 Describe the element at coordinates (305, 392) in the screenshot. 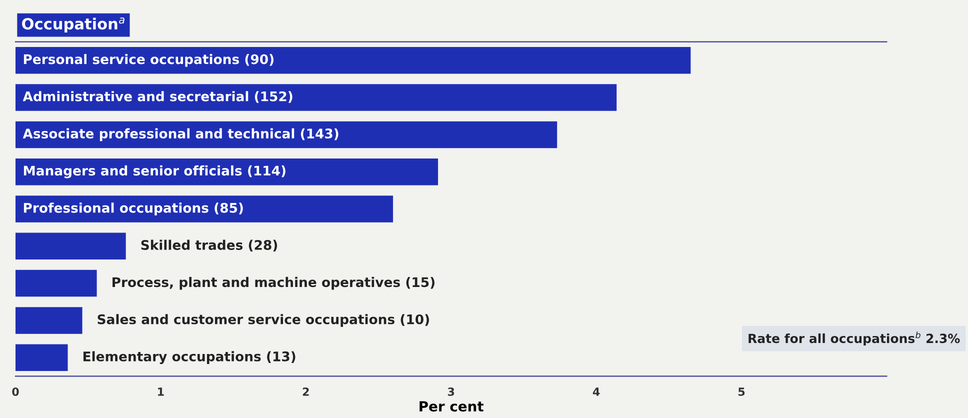

I see `x-tick-label: 2` at that location.